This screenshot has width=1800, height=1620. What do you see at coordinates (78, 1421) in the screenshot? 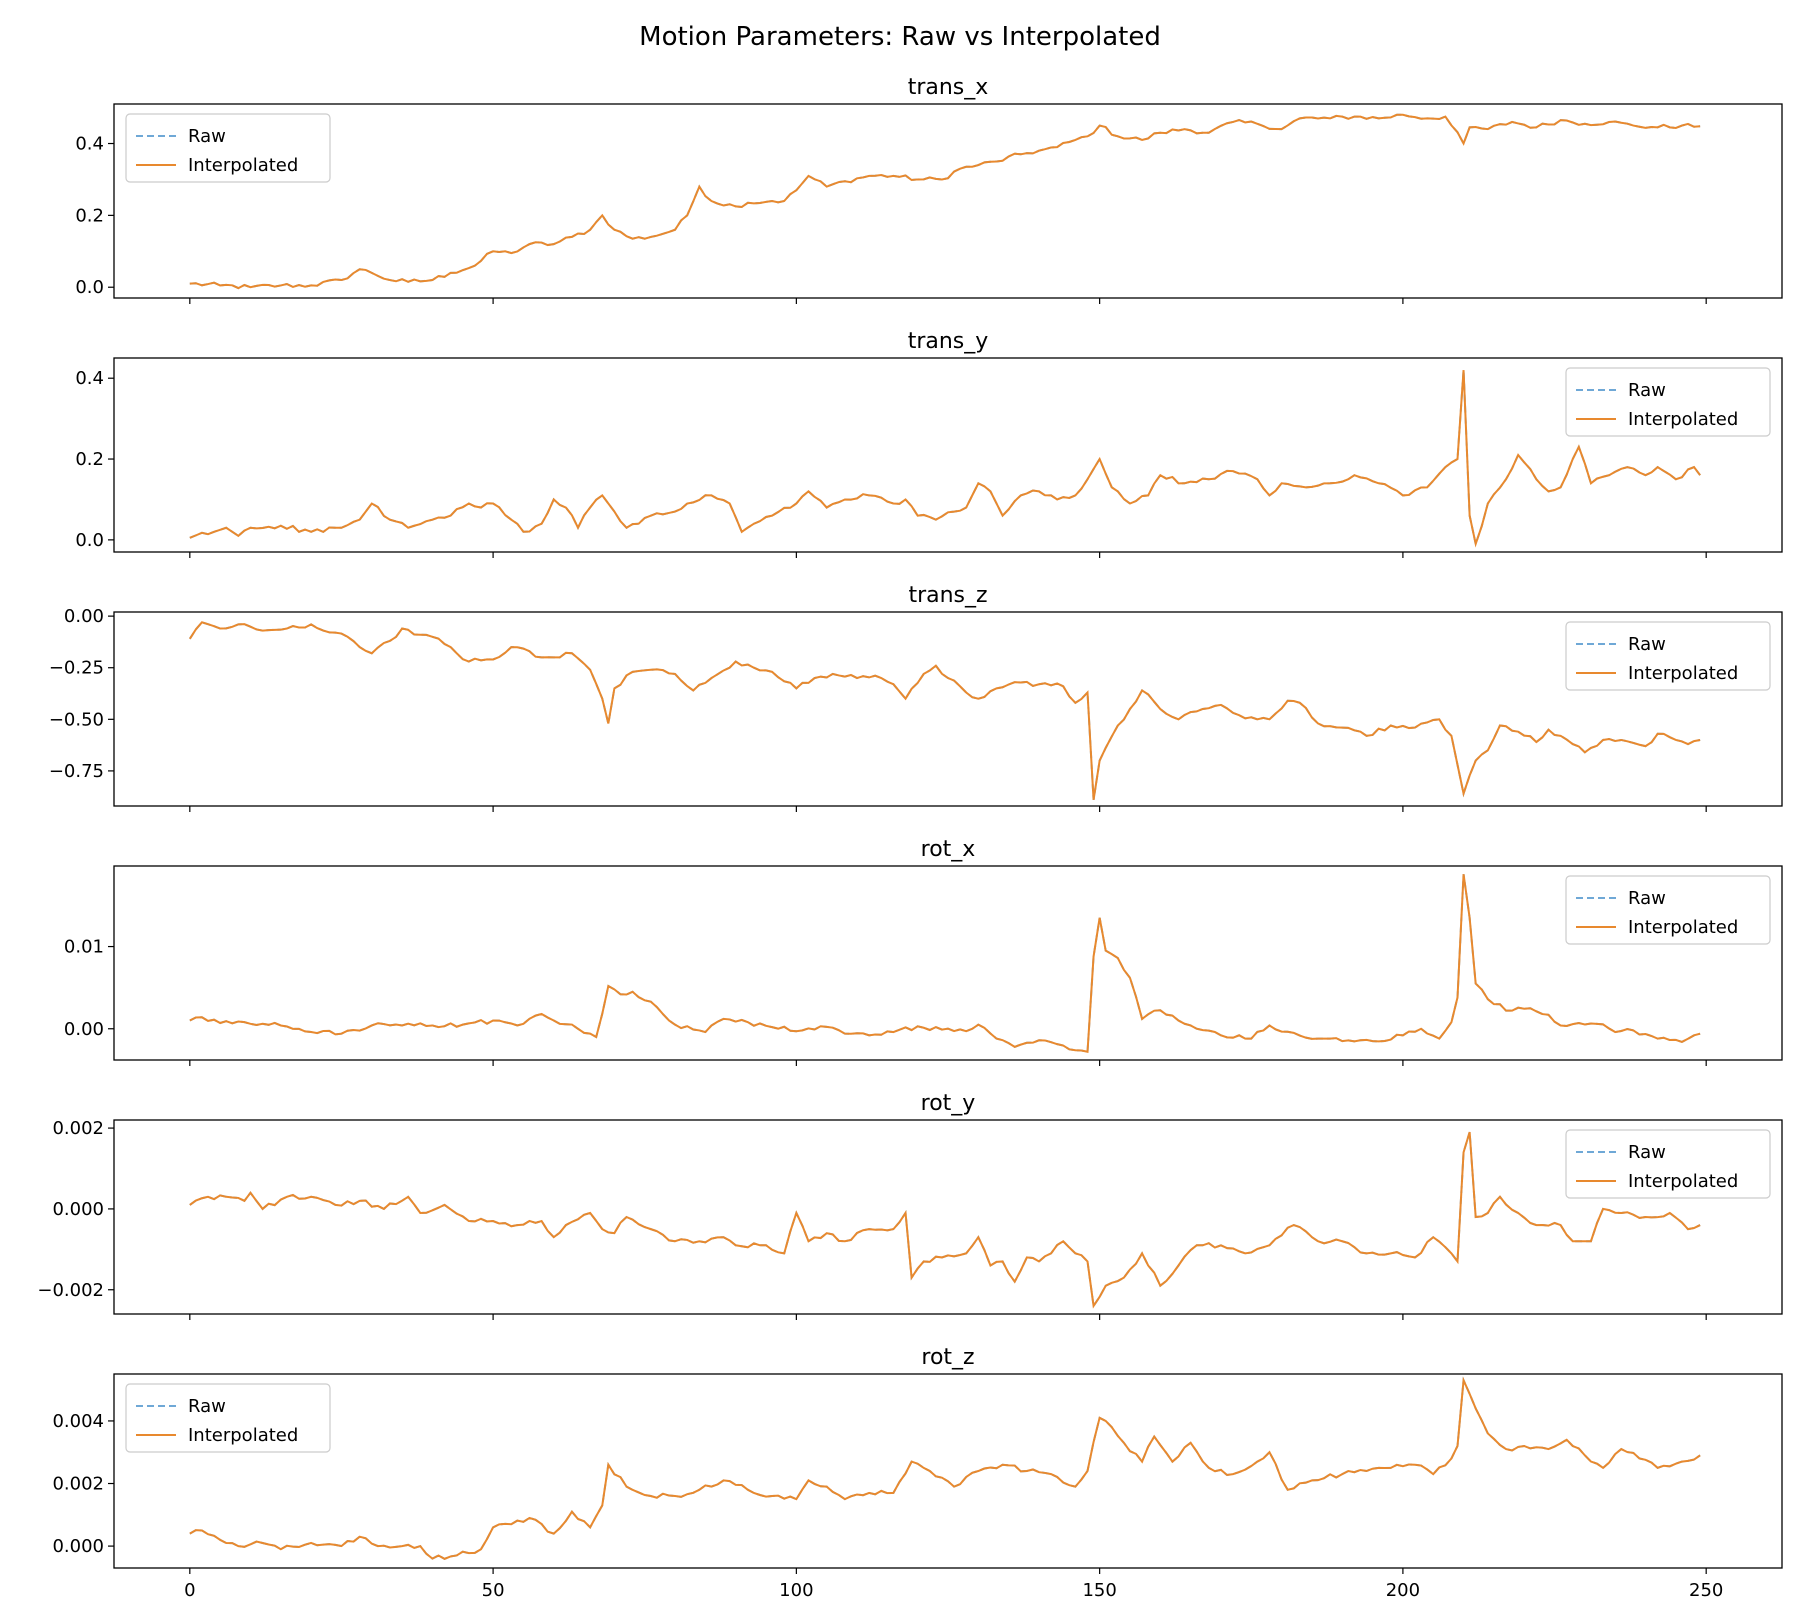
I see `y-tick-label: 0.004` at bounding box center [78, 1421].